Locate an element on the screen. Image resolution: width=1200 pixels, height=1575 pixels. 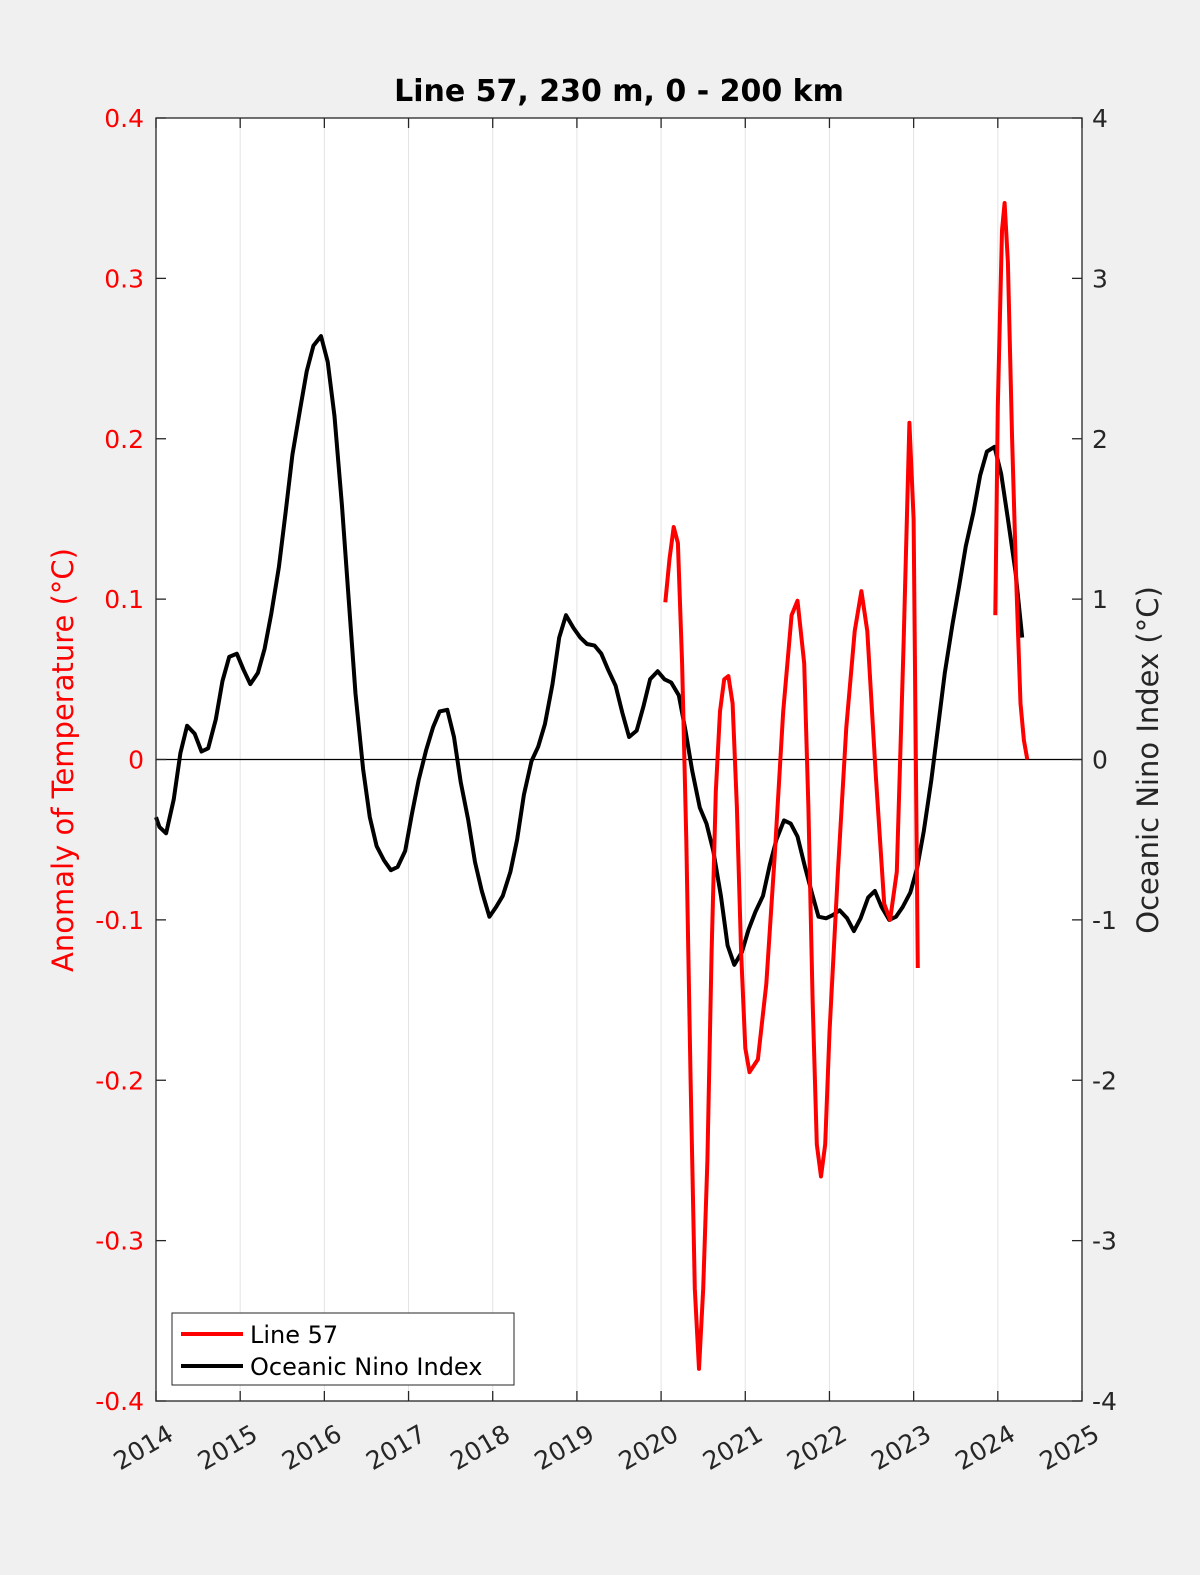
y-right-tick-label: -4 is located at coordinates (1104, 1401).